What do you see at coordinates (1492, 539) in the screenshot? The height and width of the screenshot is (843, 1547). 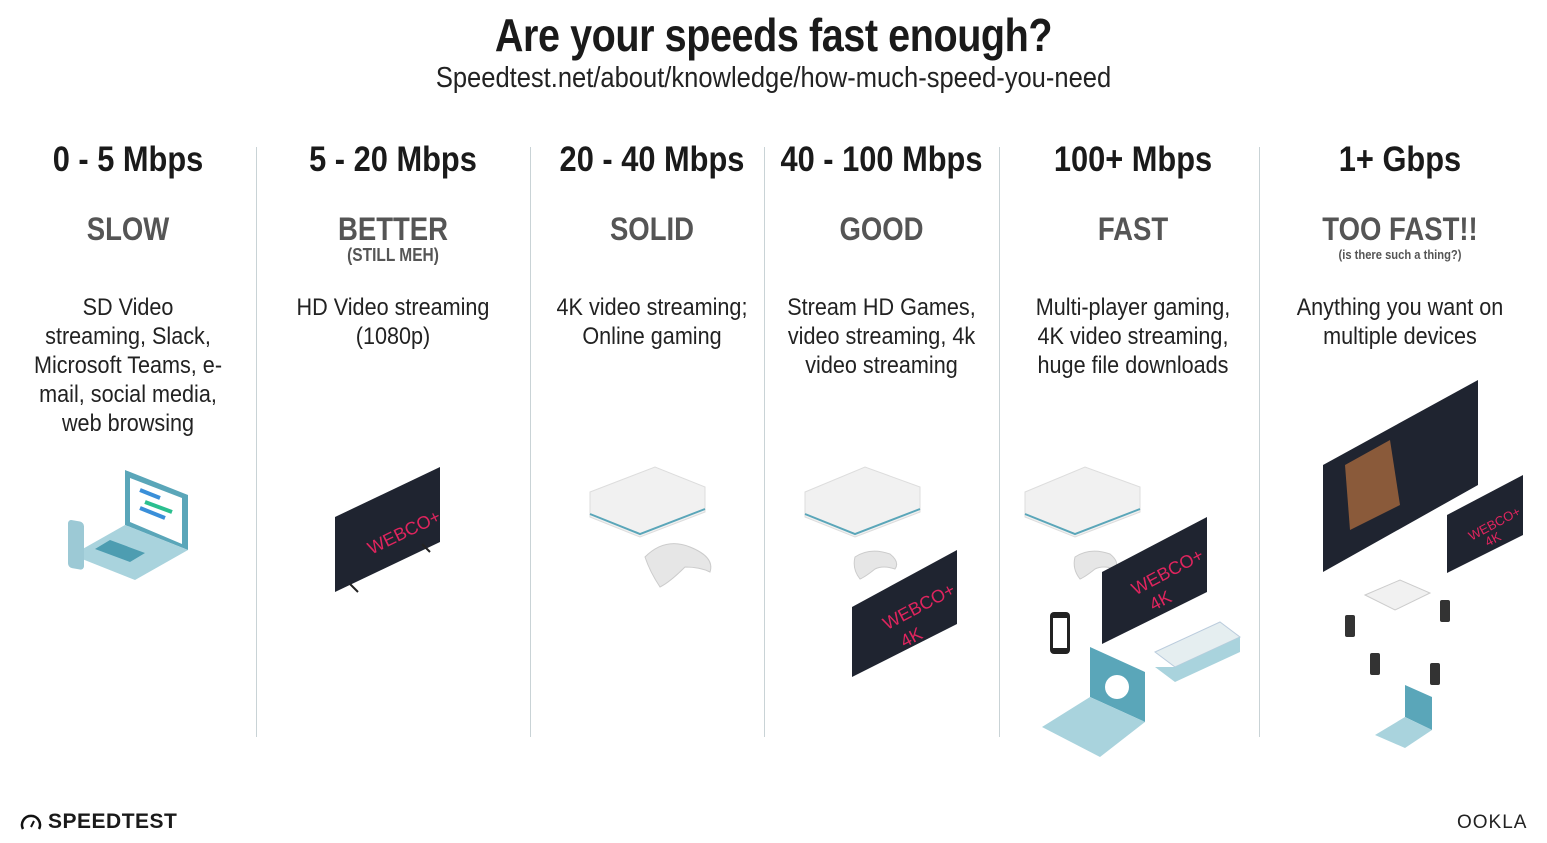 I see `svg-text: 4K` at bounding box center [1492, 539].